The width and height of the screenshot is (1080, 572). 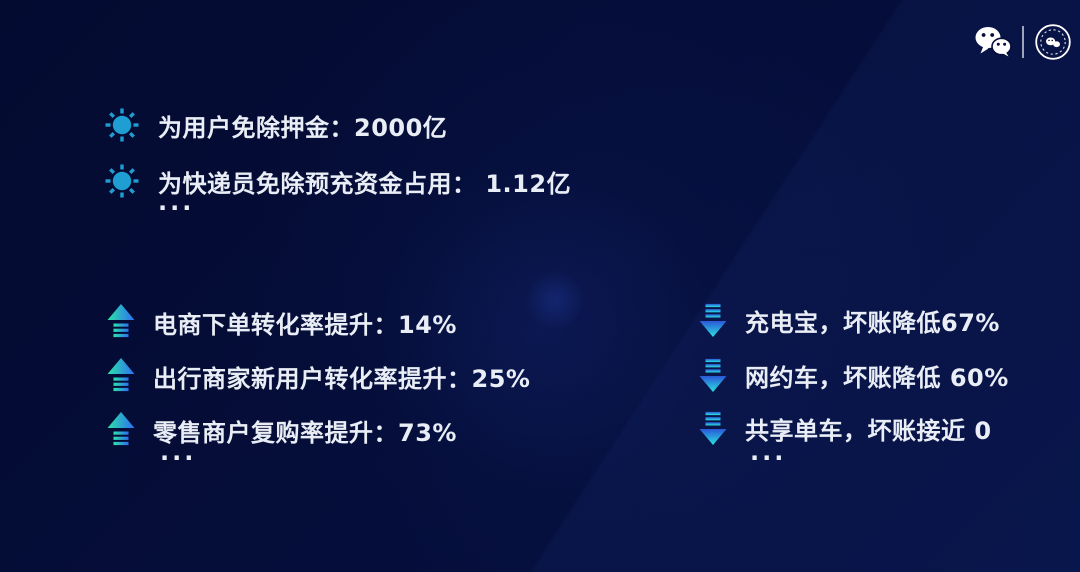 What do you see at coordinates (872, 322) in the screenshot?
I see `baddebt-item-text: 充电宝，坏账降低67%` at bounding box center [872, 322].